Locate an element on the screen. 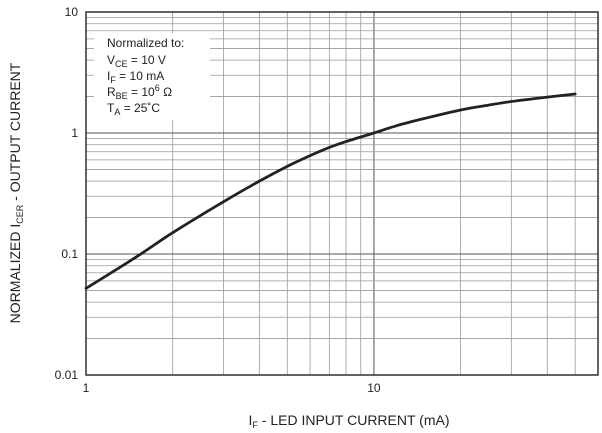 The height and width of the screenshot is (433, 602). y-tick-label: 10 is located at coordinates (72, 12).